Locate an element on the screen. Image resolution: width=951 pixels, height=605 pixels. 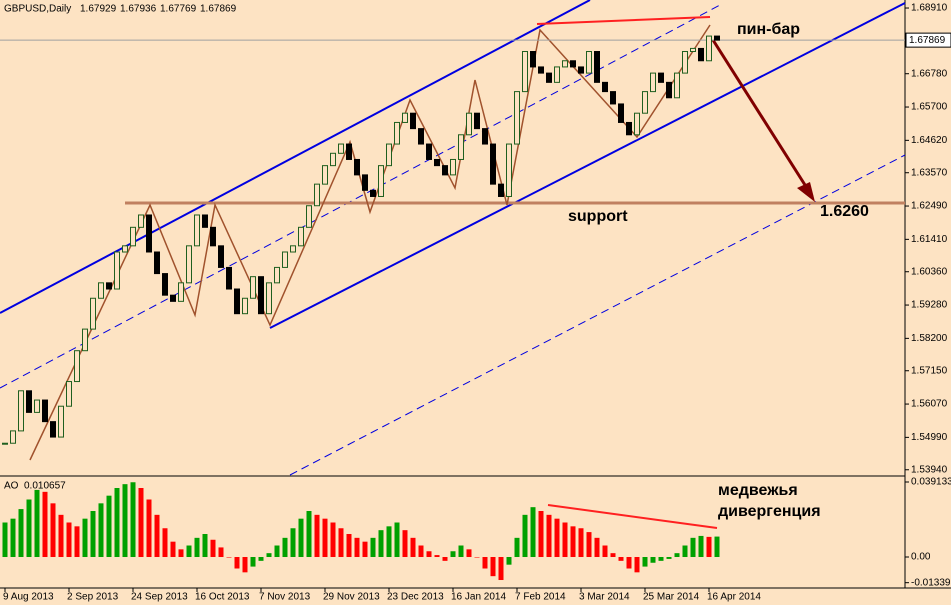
y-tick-label: 1.66780 is located at coordinates (929, 73).